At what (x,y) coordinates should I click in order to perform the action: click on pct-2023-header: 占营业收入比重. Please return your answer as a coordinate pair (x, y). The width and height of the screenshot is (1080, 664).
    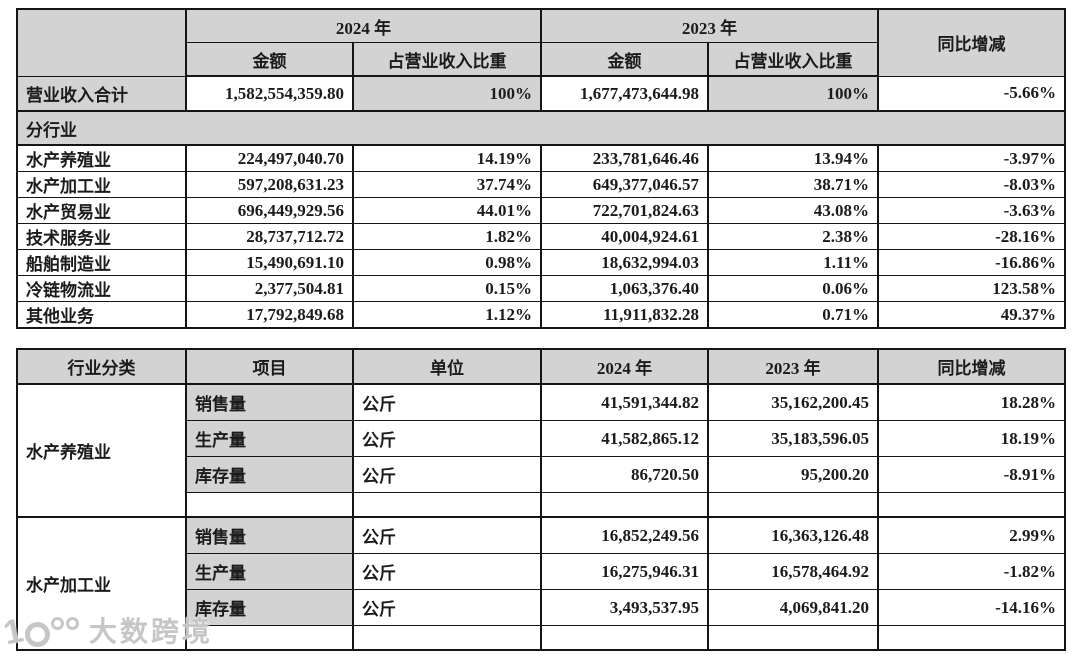
    Looking at the image, I should click on (793, 59).